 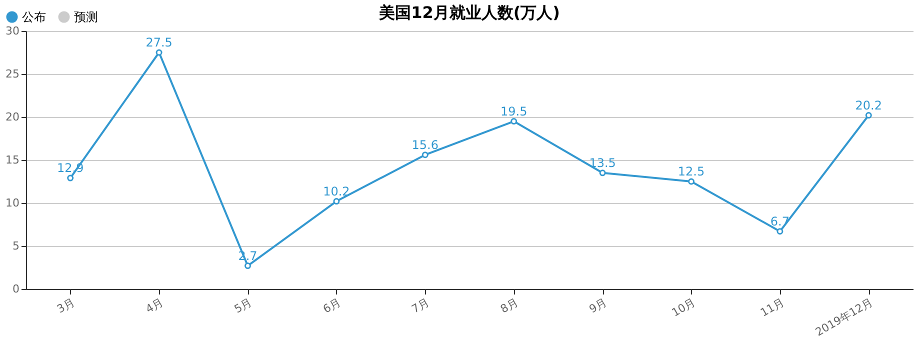 I want to click on y-tick-label: 20, so click(x=13, y=117).